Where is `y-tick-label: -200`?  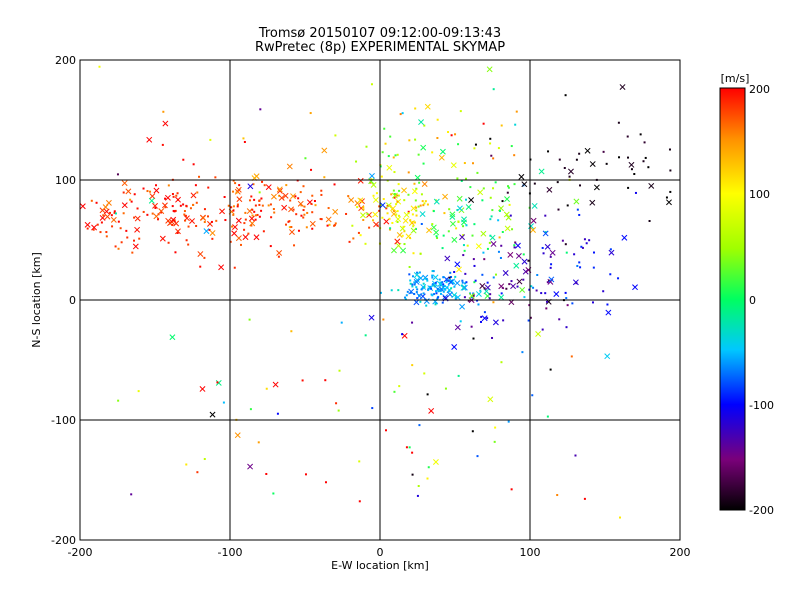 y-tick-label: -200 is located at coordinates (63, 540).